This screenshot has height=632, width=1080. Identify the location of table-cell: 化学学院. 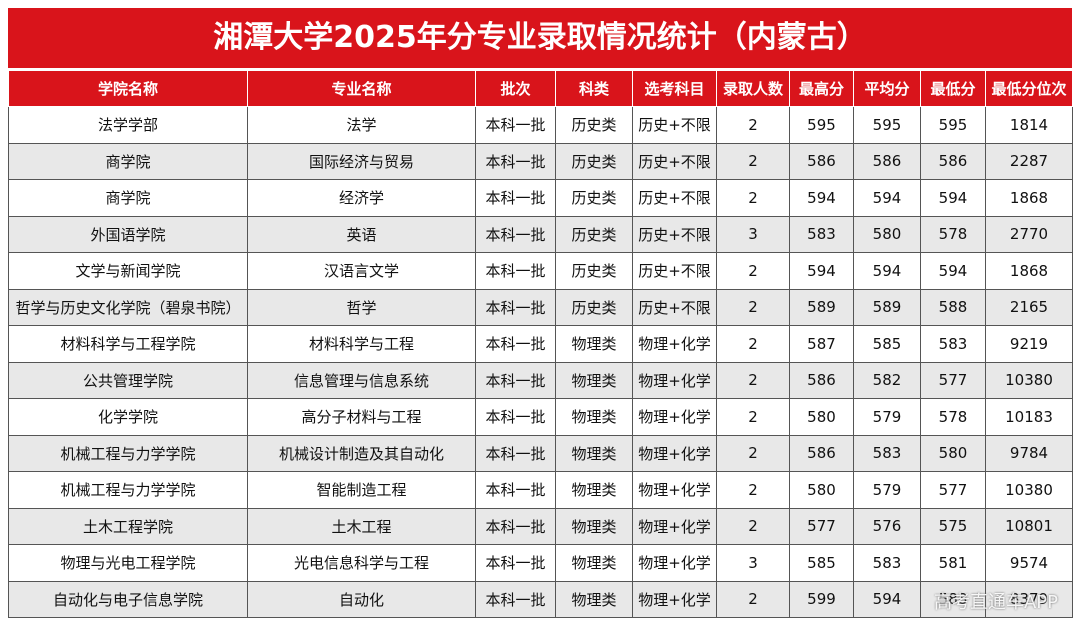
(128, 417).